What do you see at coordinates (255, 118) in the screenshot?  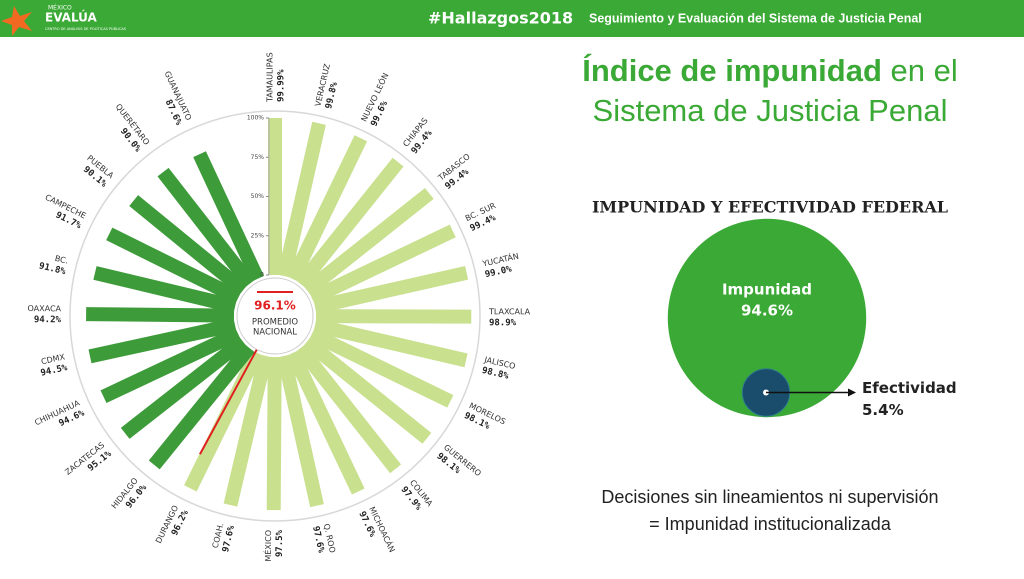 I see `r-tick-label: 100%` at bounding box center [255, 118].